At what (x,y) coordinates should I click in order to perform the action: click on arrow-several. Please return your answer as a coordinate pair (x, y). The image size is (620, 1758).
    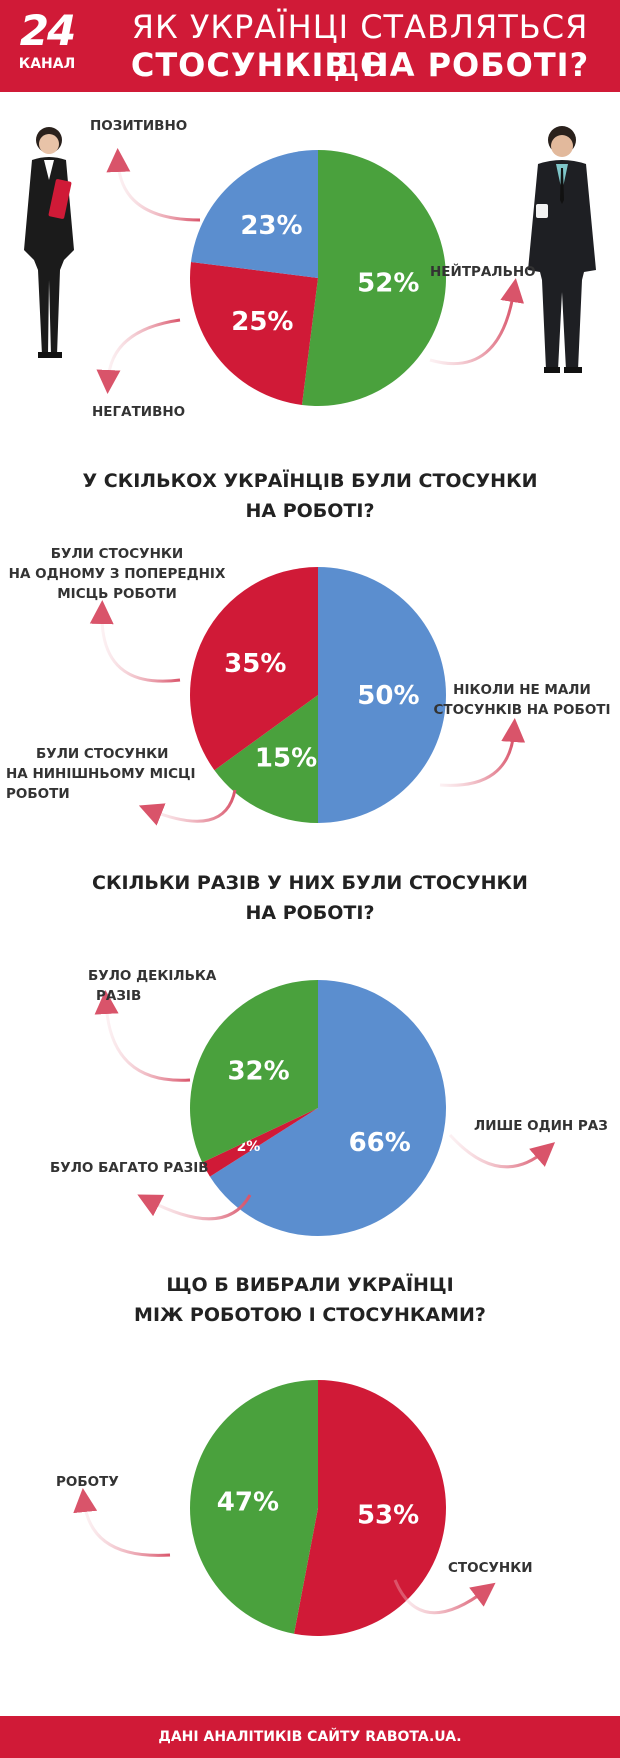
    Looking at the image, I should click on (142, 1036).